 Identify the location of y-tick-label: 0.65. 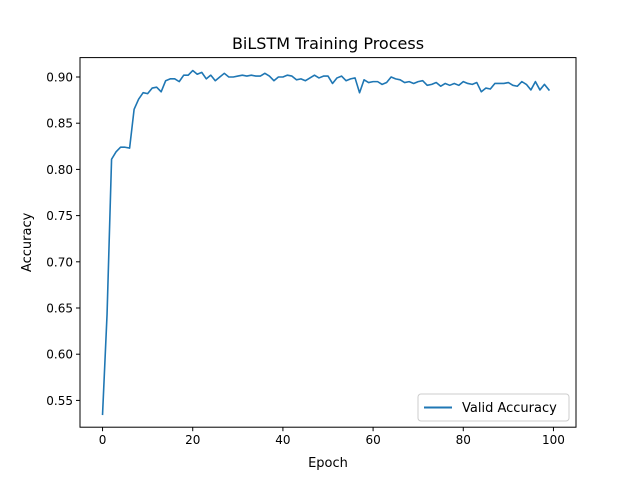
(59, 309).